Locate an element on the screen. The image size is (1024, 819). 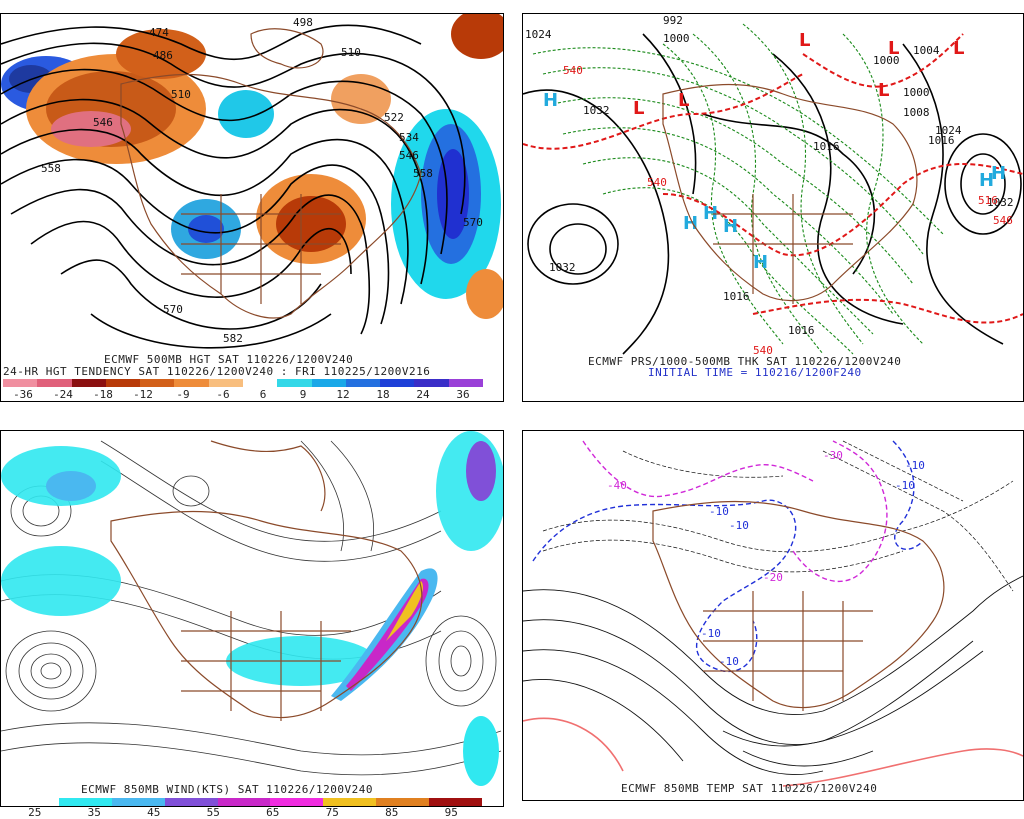
contour-label-3: -10 is located at coordinates (719, 511).